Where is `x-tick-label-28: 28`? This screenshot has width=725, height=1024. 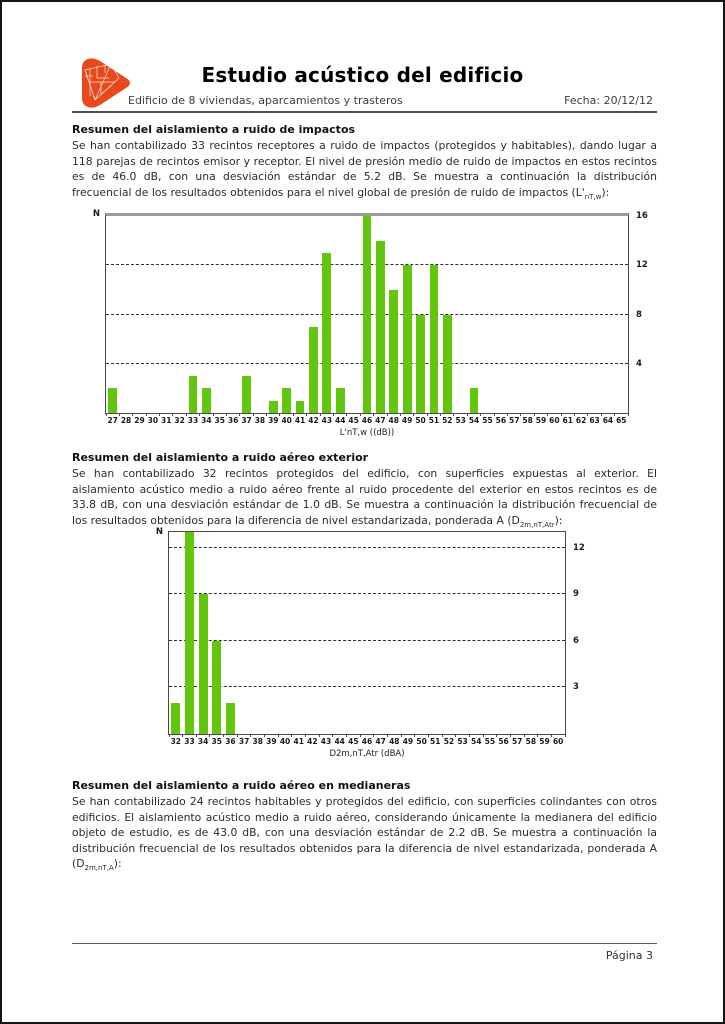 x-tick-label-28: 28 is located at coordinates (126, 420).